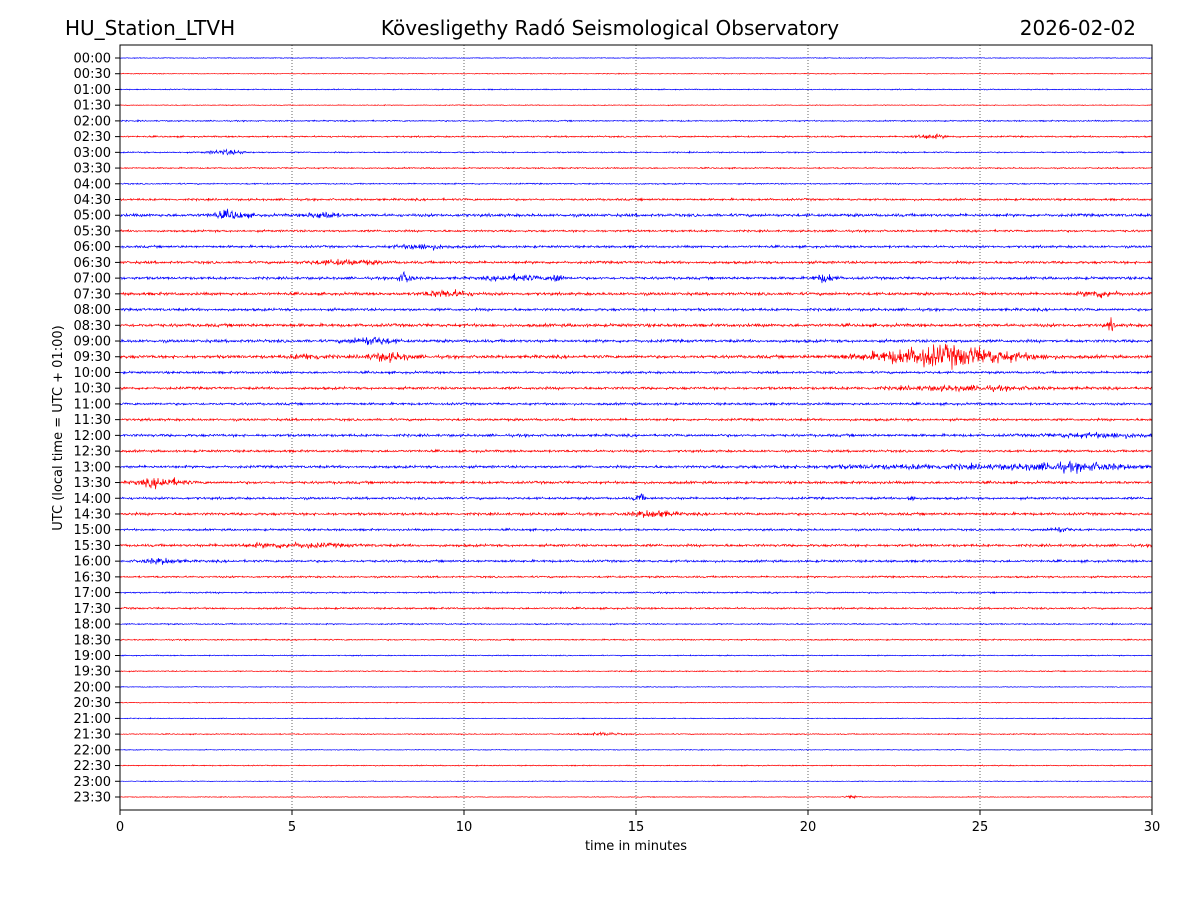  I want to click on y-tick-label: 01:30, so click(92, 106).